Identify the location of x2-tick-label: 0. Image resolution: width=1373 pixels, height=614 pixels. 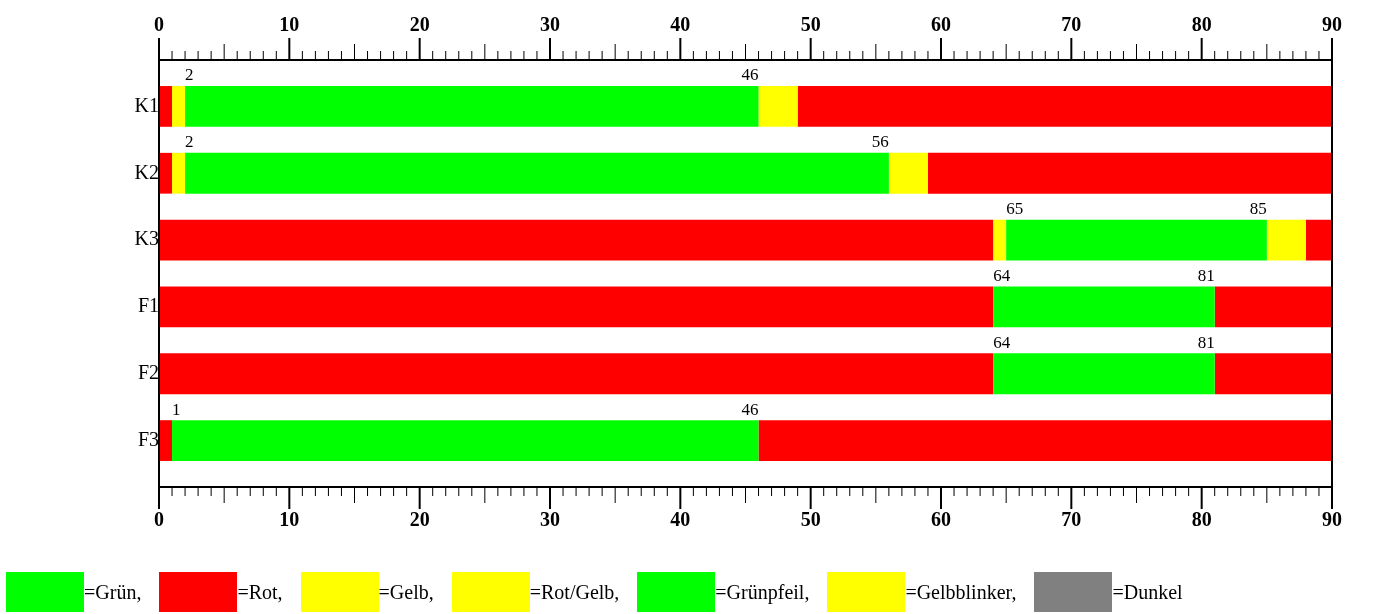
(159, 24).